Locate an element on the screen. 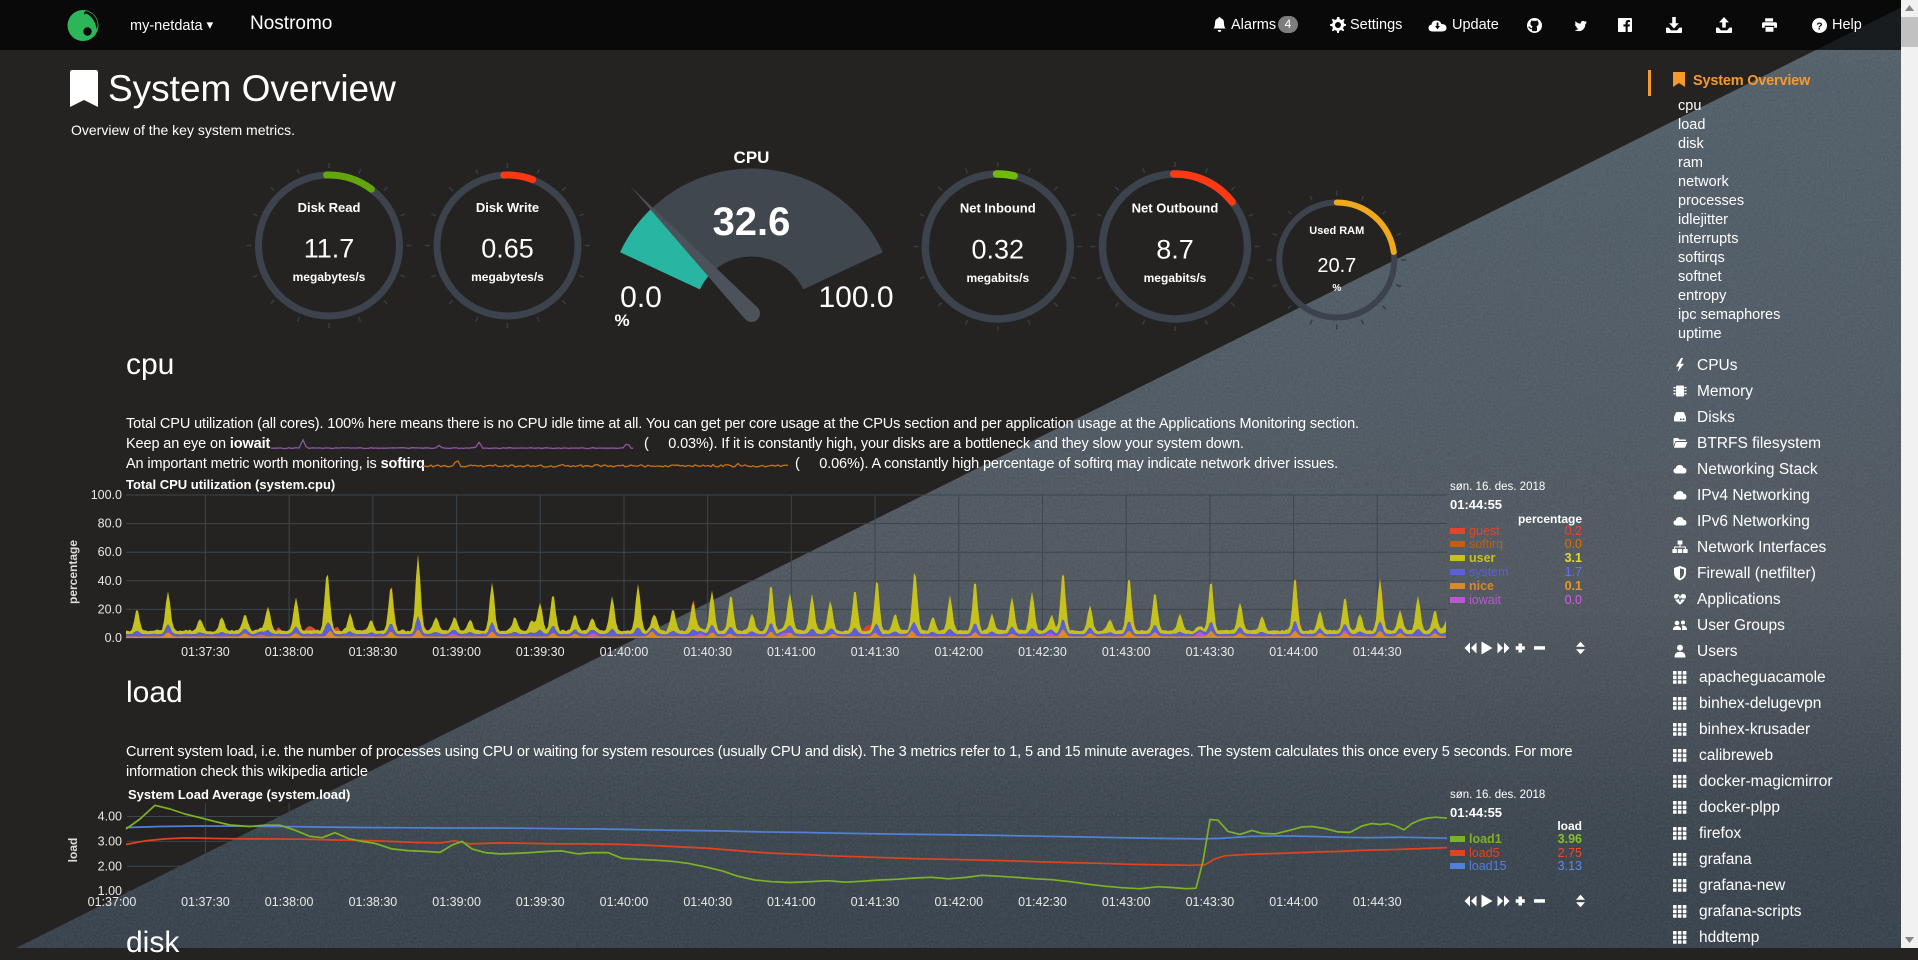 The image size is (1918, 960). svg-text: Net Outbound is located at coordinates (1175, 208).